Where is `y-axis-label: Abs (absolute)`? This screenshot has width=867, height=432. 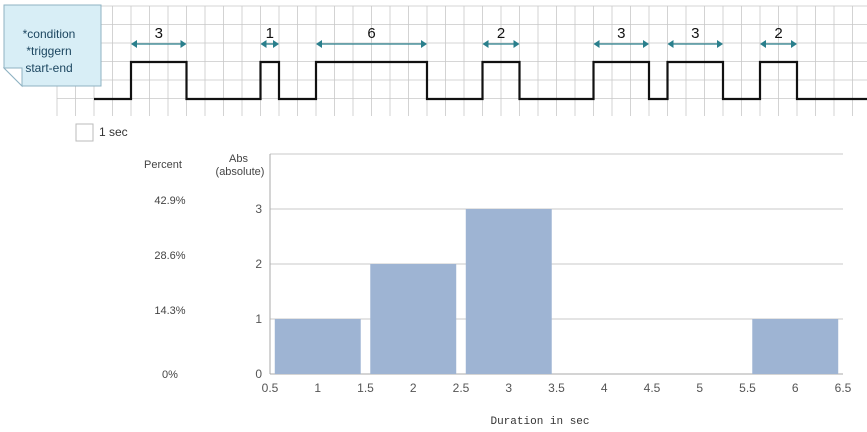 y-axis-label: Abs (absolute) is located at coordinates (240, 165).